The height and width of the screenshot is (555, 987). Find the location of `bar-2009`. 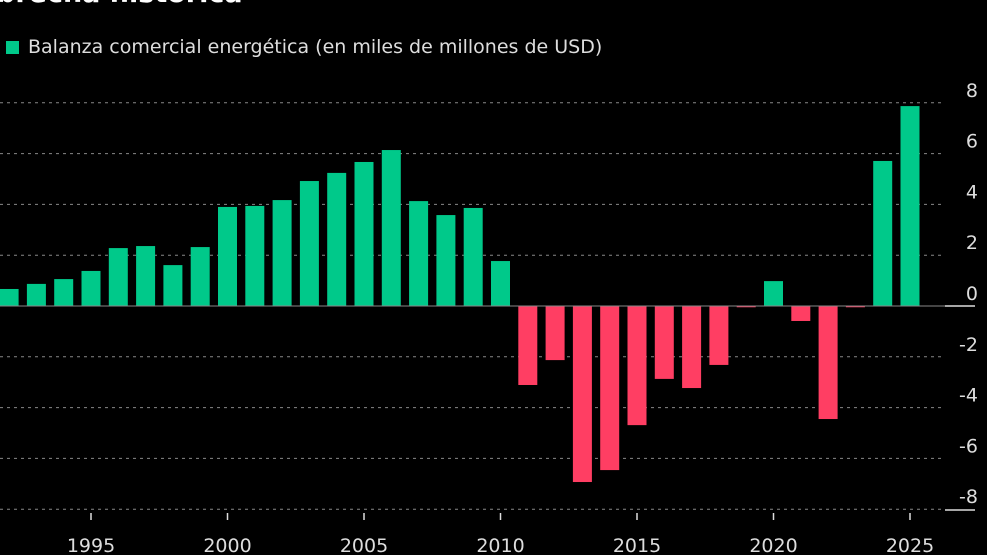

bar-2009 is located at coordinates (473, 256).